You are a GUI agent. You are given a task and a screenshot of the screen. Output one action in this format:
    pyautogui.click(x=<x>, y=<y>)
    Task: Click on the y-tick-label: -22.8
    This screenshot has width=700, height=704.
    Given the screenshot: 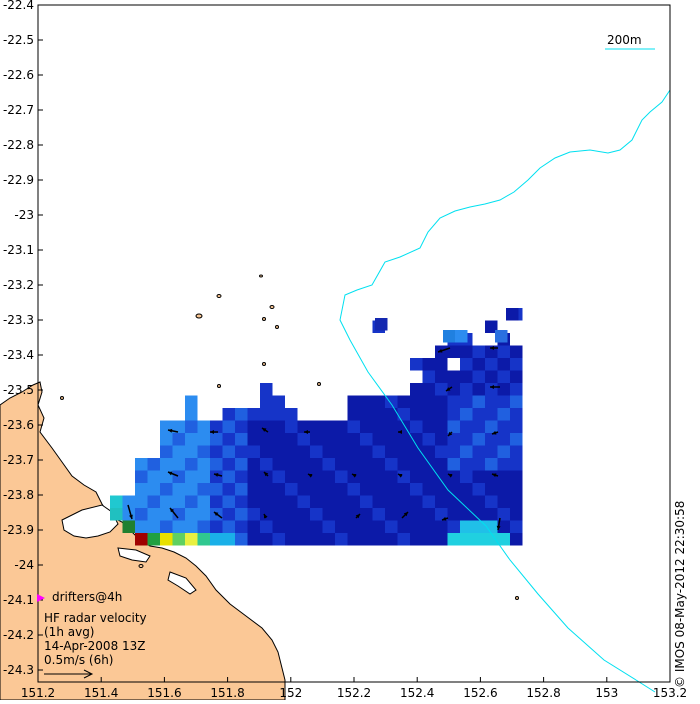 What is the action you would take?
    pyautogui.click(x=18, y=145)
    